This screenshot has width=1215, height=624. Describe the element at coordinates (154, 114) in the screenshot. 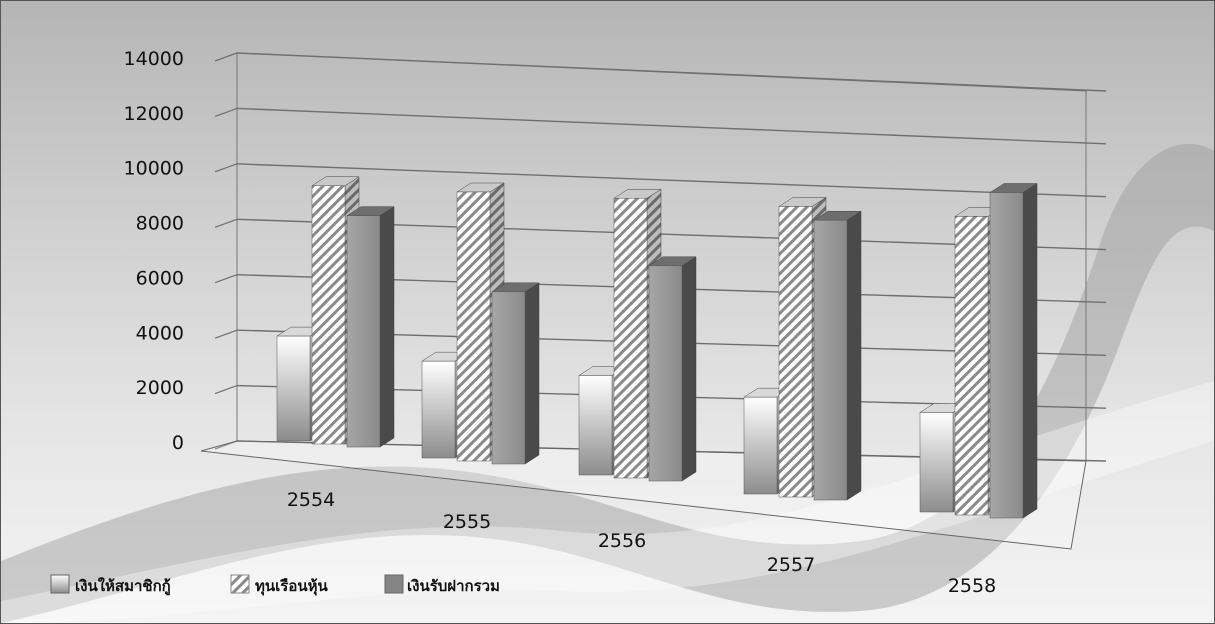

I see `y-tick-label: 12000` at that location.